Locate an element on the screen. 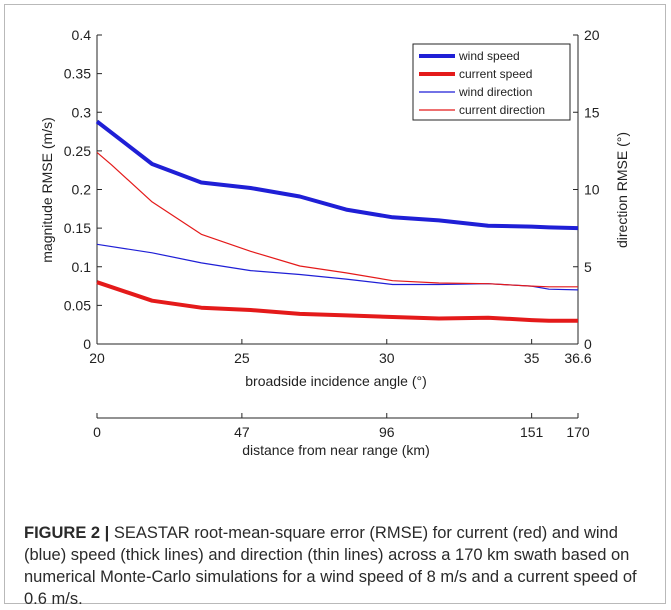  distance-tick-label: 151 is located at coordinates (532, 432).